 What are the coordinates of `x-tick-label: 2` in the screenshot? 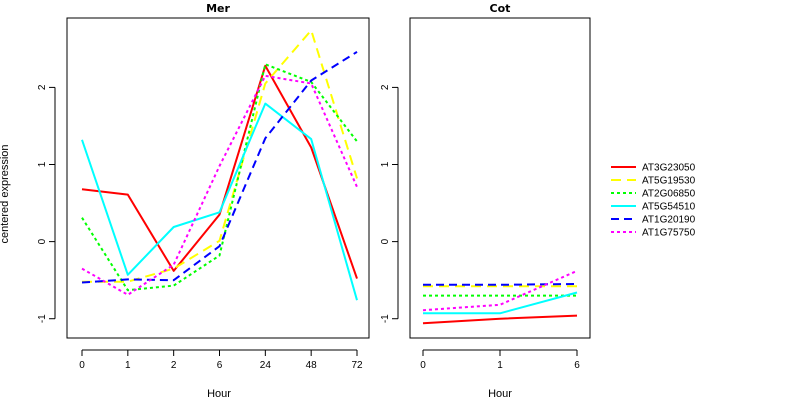 It's located at (174, 365).